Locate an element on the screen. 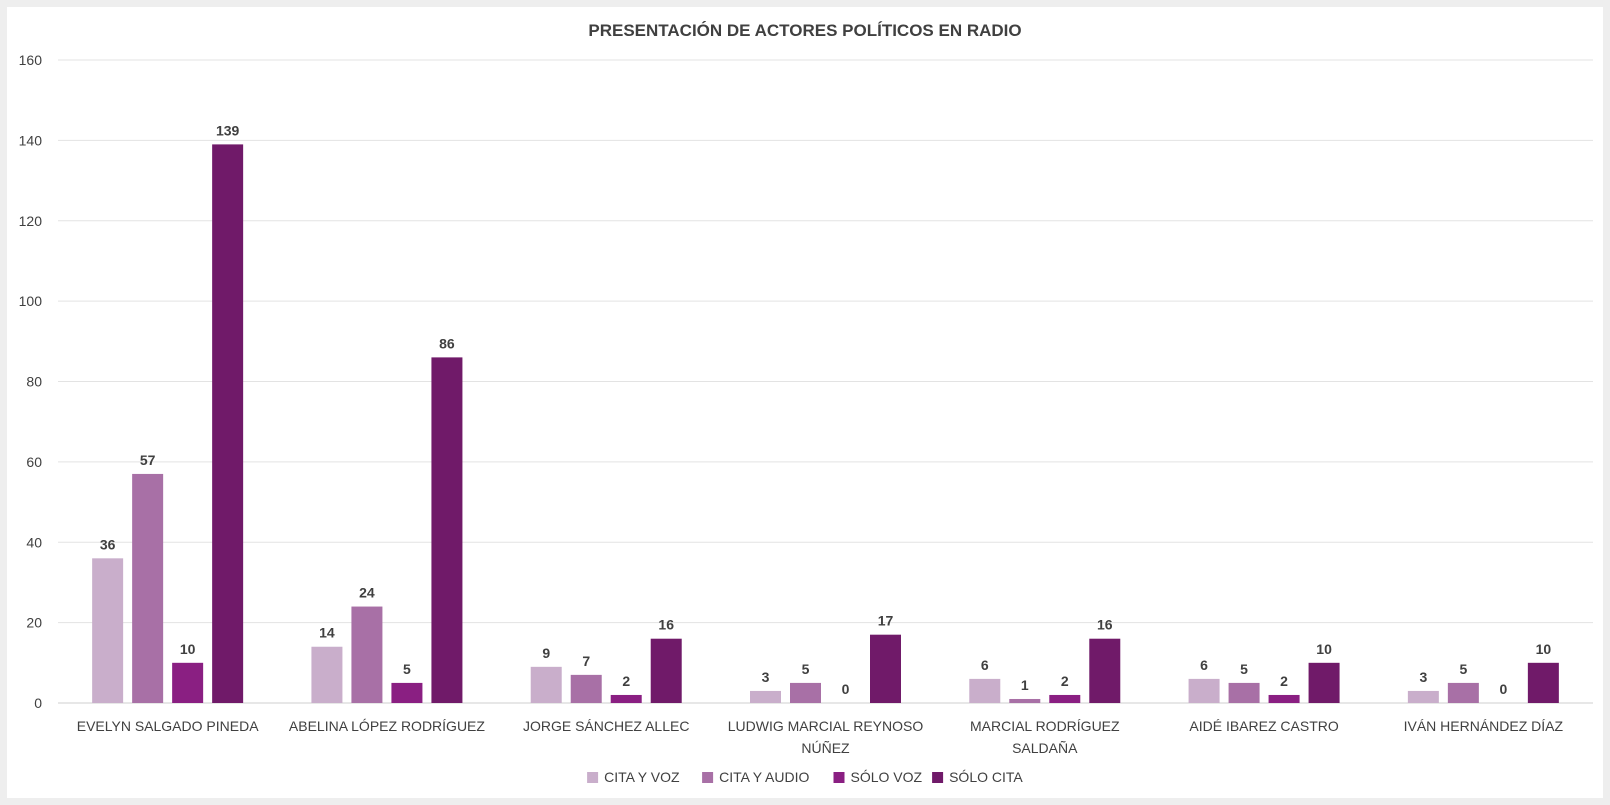 Image resolution: width=1610 pixels, height=805 pixels. data-label: 1 is located at coordinates (1025, 685).